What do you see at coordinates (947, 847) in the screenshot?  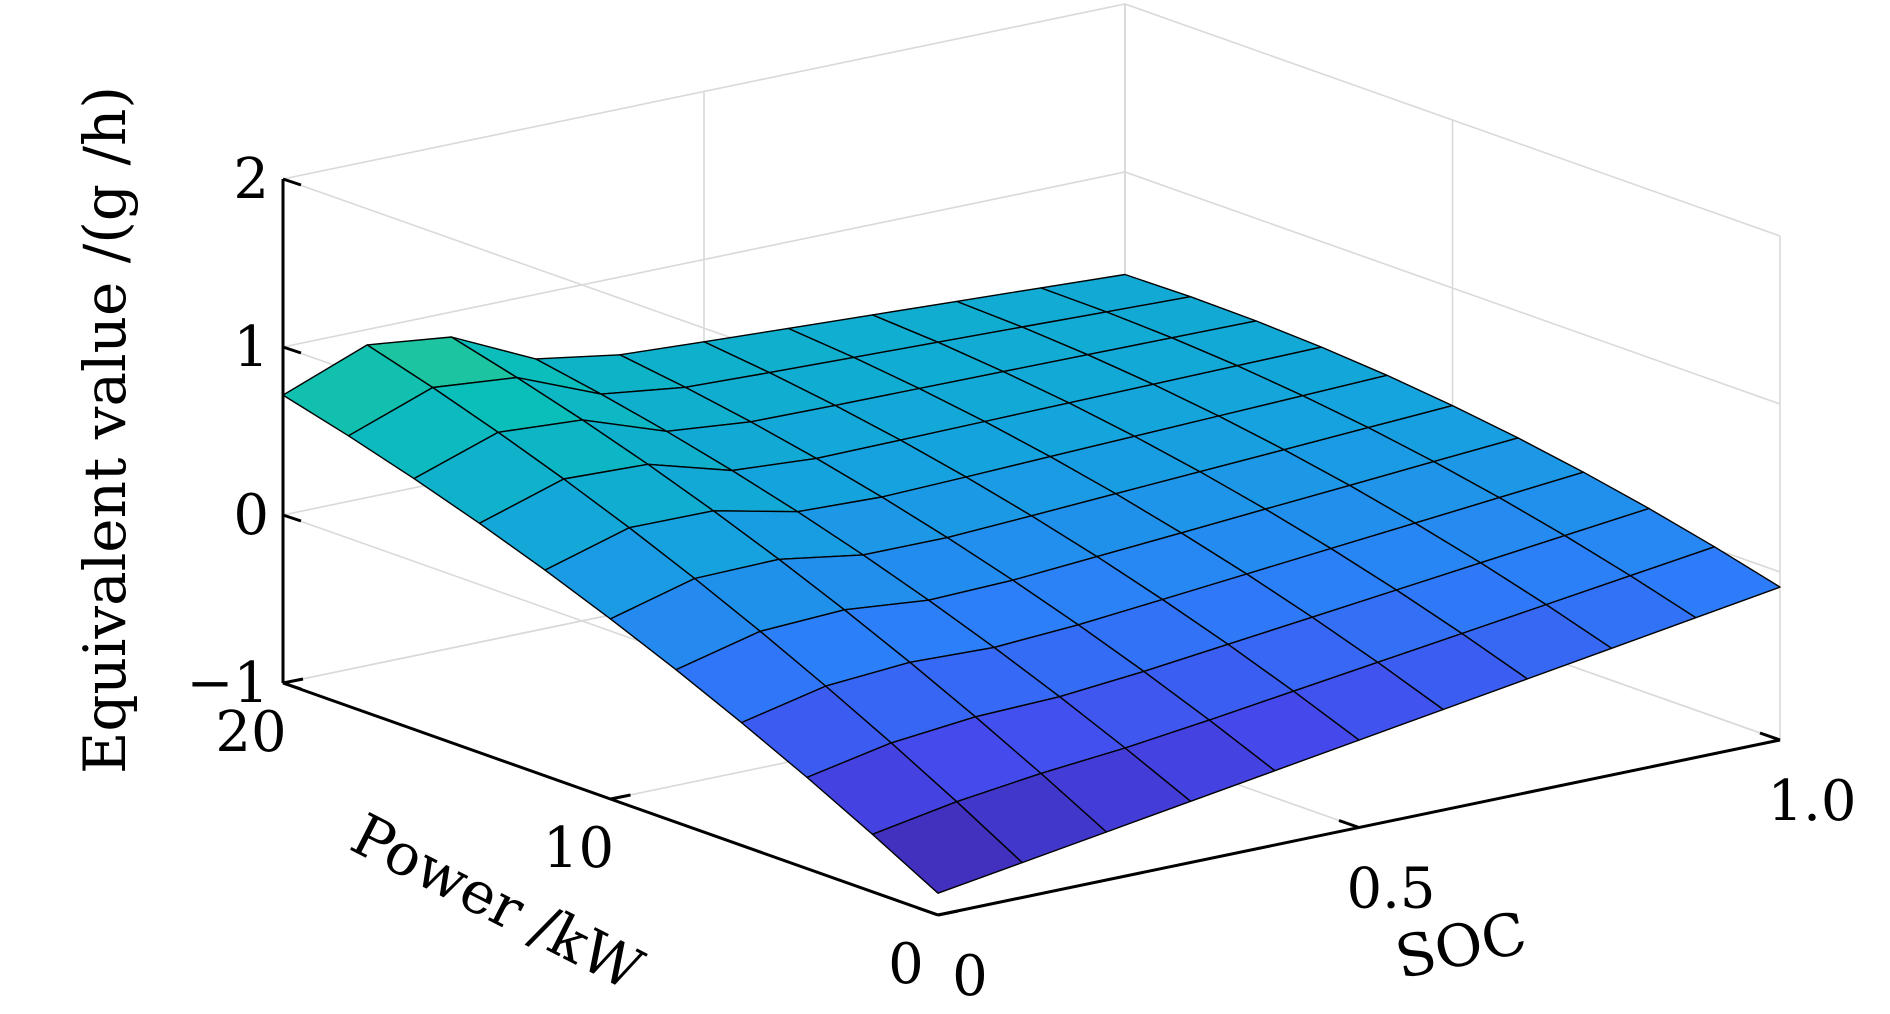 I see `surface-face` at bounding box center [947, 847].